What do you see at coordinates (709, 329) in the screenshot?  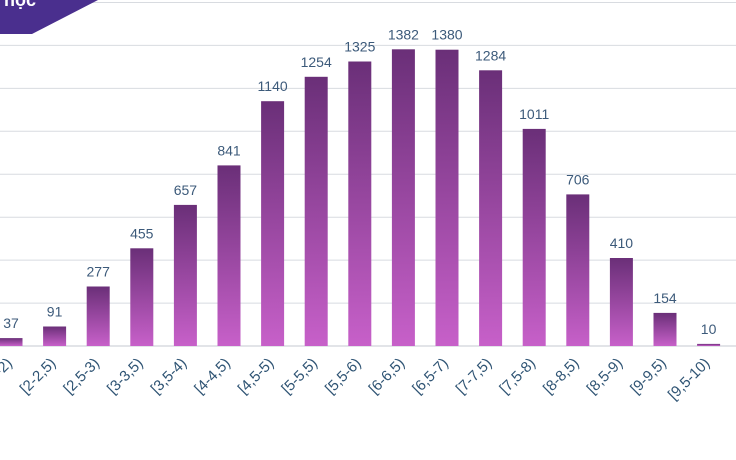 I see `data-label: 10` at bounding box center [709, 329].